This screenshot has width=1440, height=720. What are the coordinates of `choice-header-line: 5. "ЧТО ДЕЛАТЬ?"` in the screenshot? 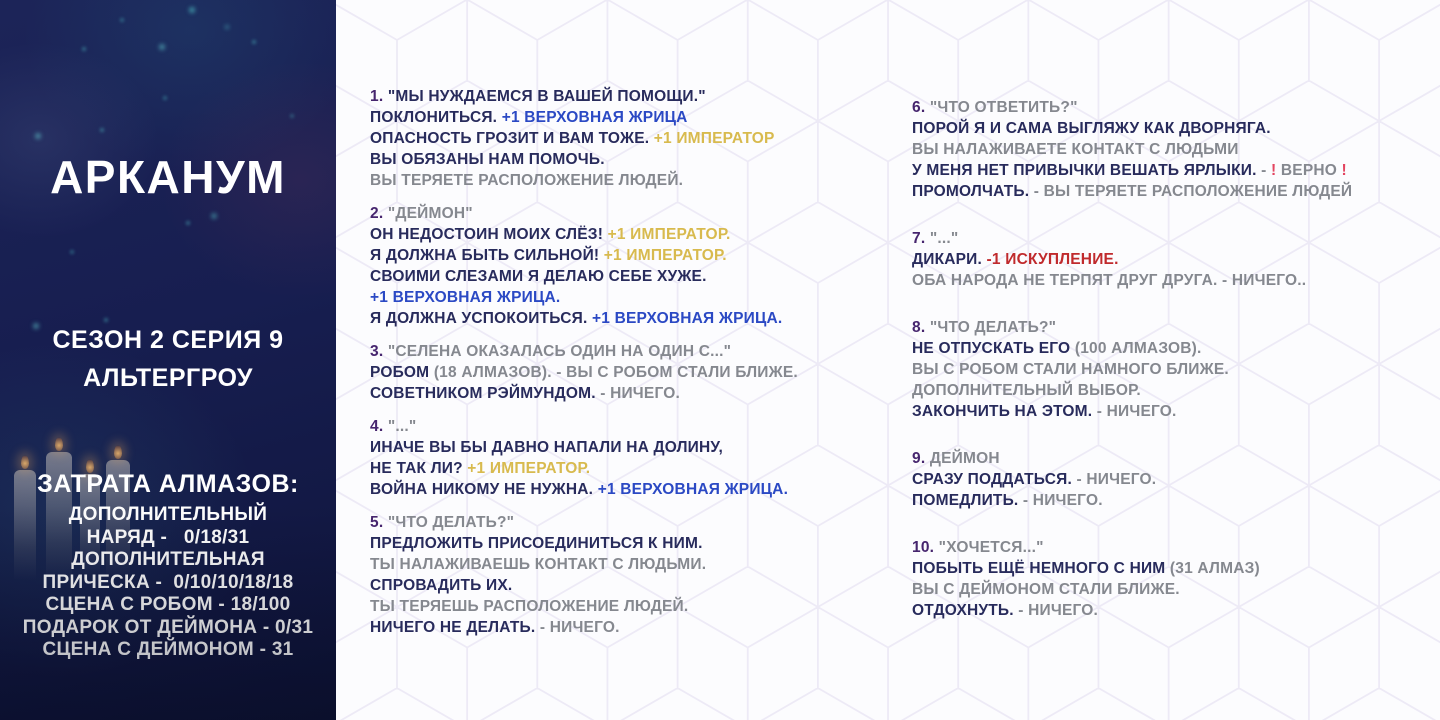 It's located at (584, 522).